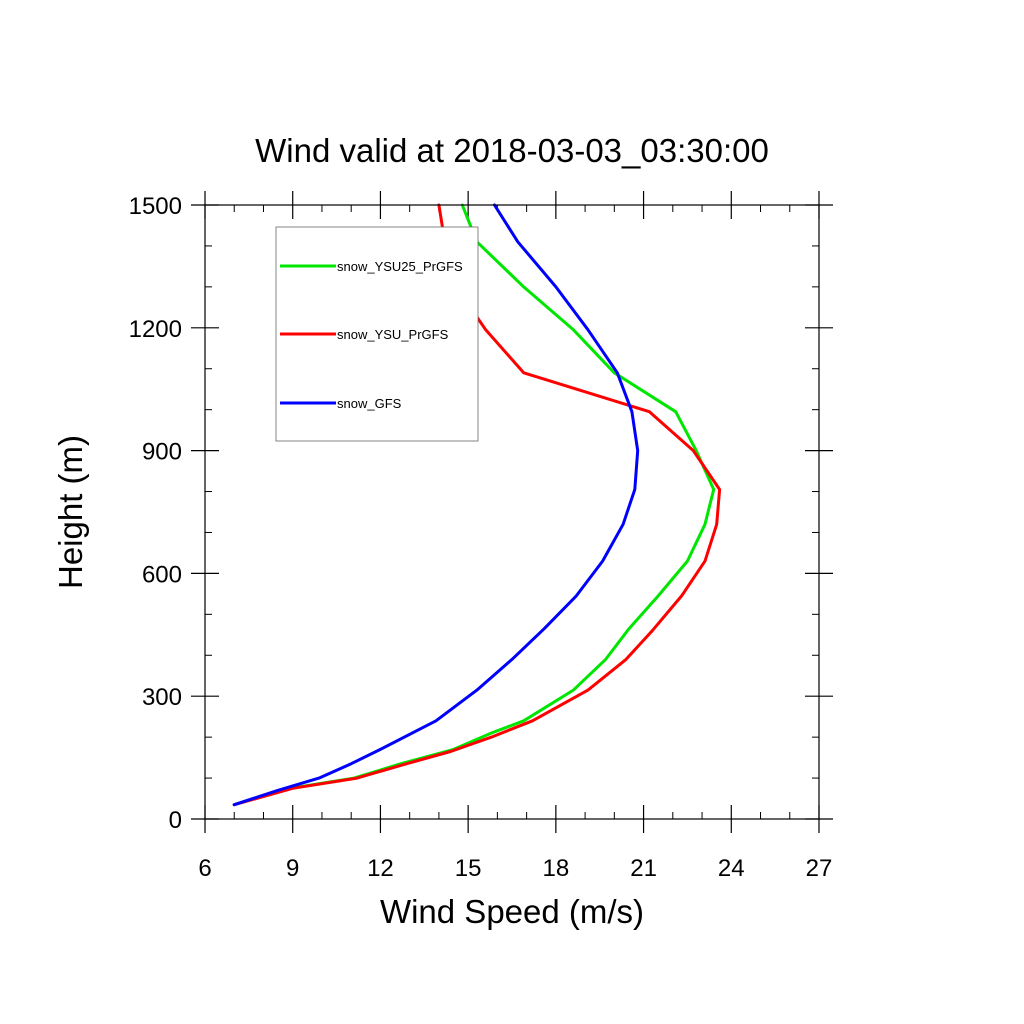  Describe the element at coordinates (155, 206) in the screenshot. I see `y-tick-label: 1500` at that location.